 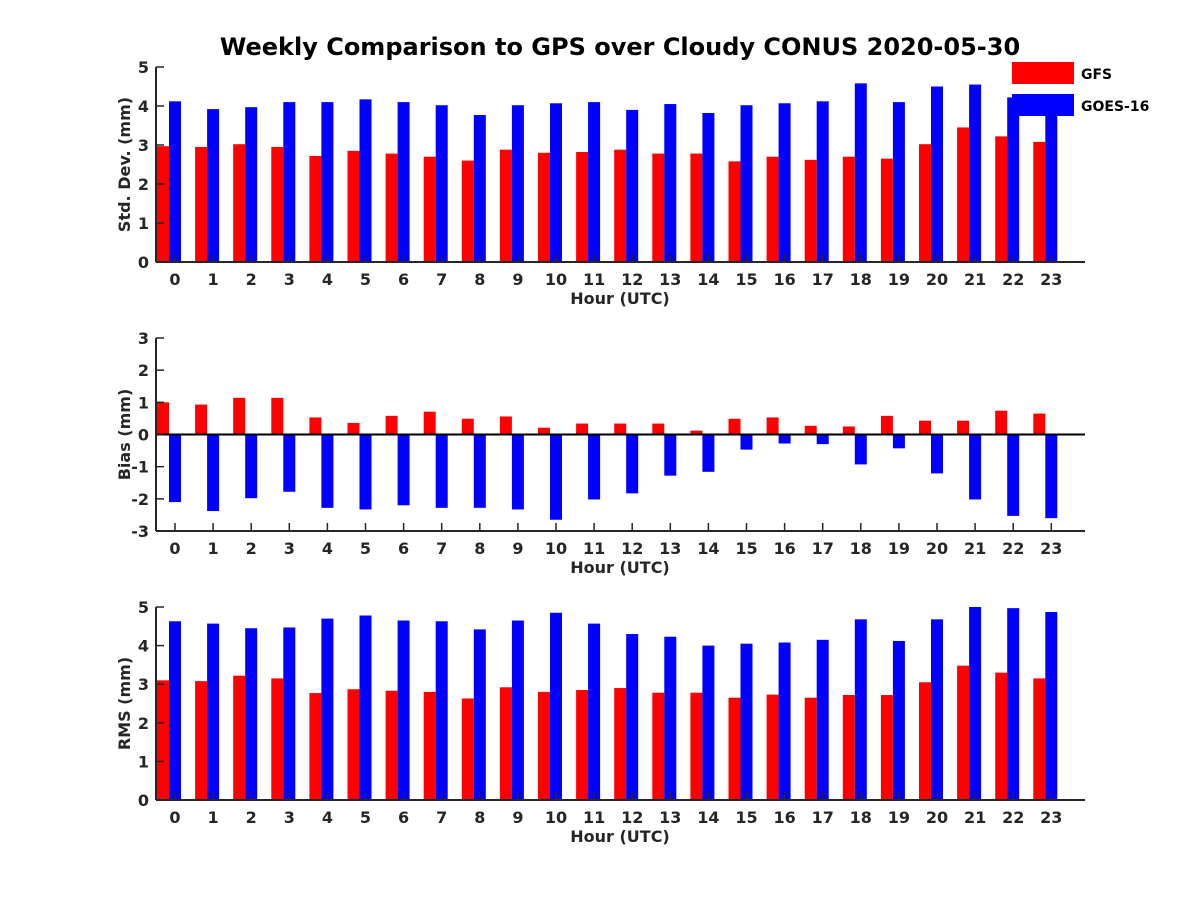 I want to click on legend-label: GOES-16, so click(x=1115, y=107).